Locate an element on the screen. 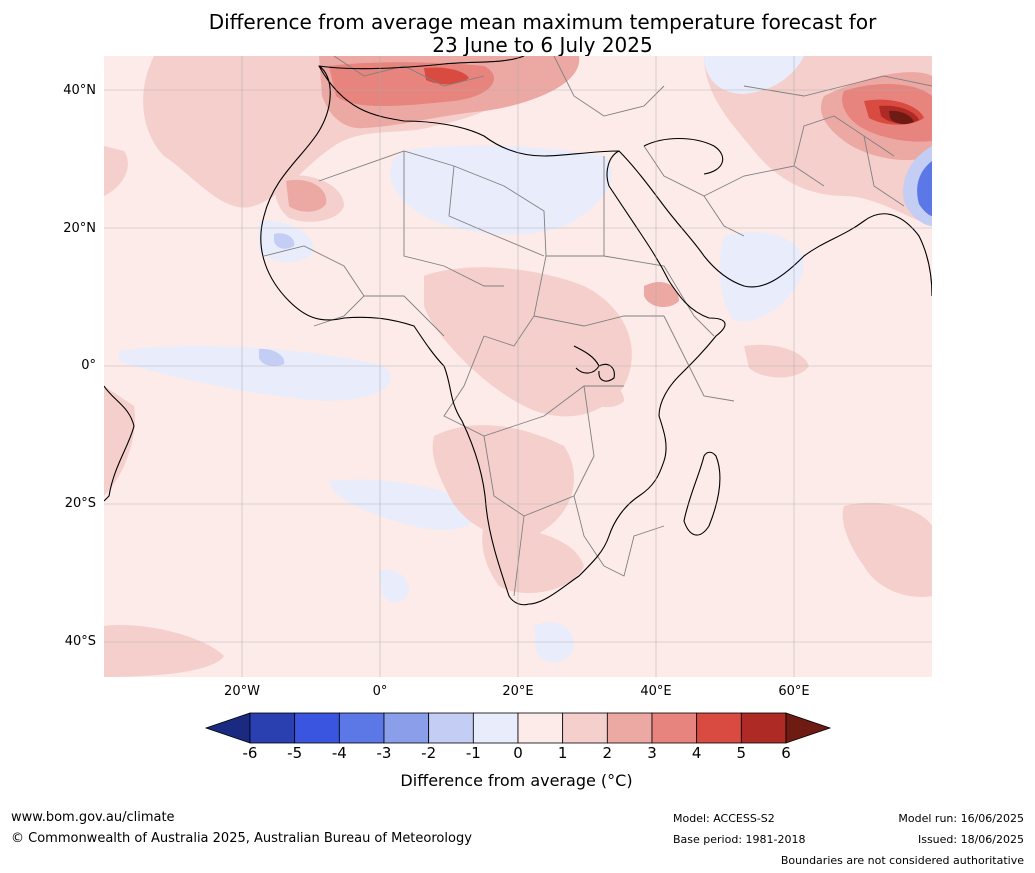 The width and height of the screenshot is (1035, 873). colorbar is located at coordinates (518, 728).